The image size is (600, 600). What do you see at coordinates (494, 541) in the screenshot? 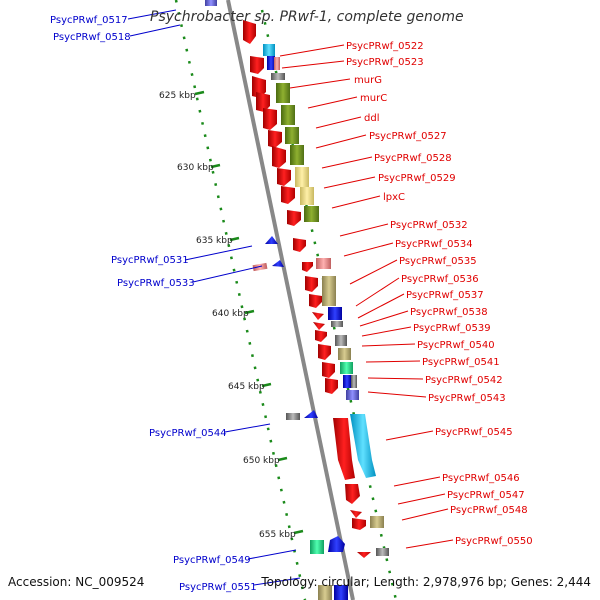
I see `gene-label: PsycPRwf_0550` at bounding box center [494, 541].